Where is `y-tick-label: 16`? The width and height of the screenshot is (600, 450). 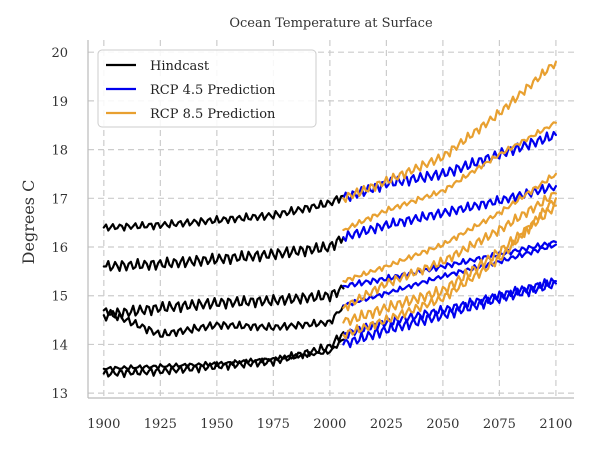
y-tick-label: 16 is located at coordinates (59, 248).